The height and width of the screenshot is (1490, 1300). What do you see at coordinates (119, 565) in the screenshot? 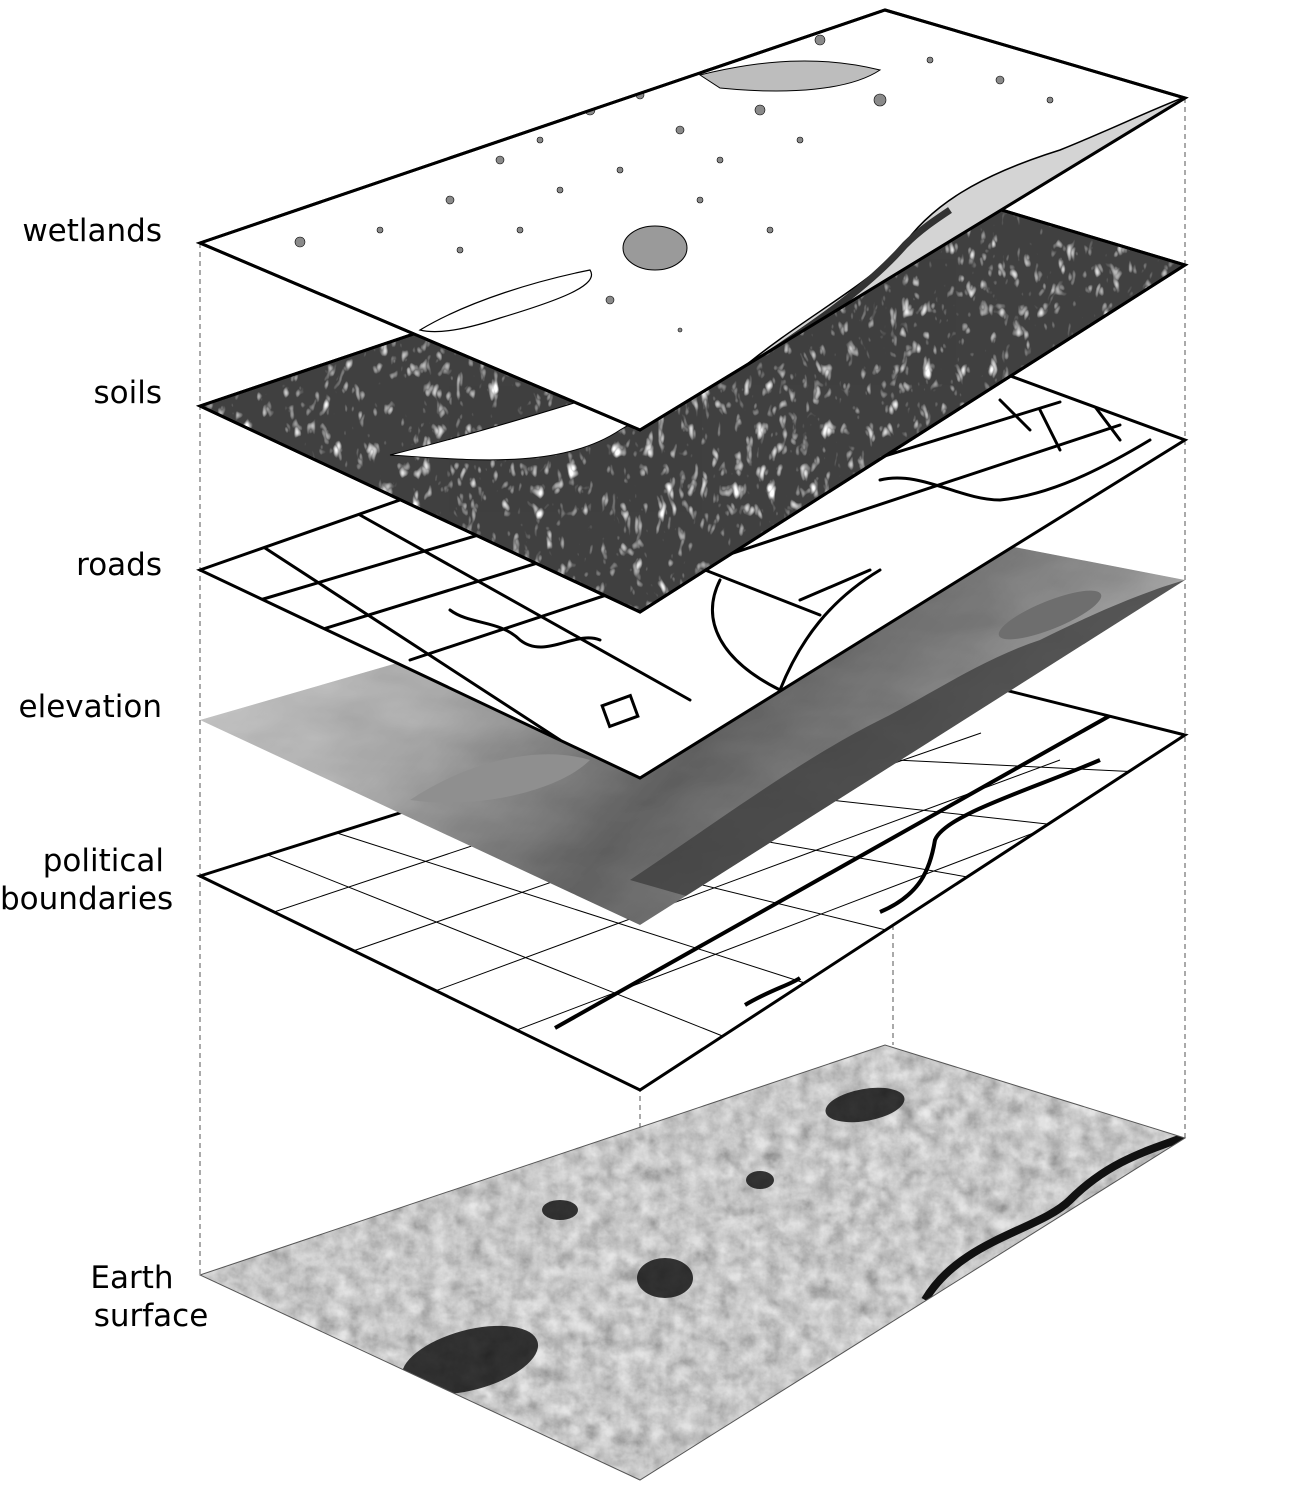
I see `label-roads-text: roads` at bounding box center [119, 565].